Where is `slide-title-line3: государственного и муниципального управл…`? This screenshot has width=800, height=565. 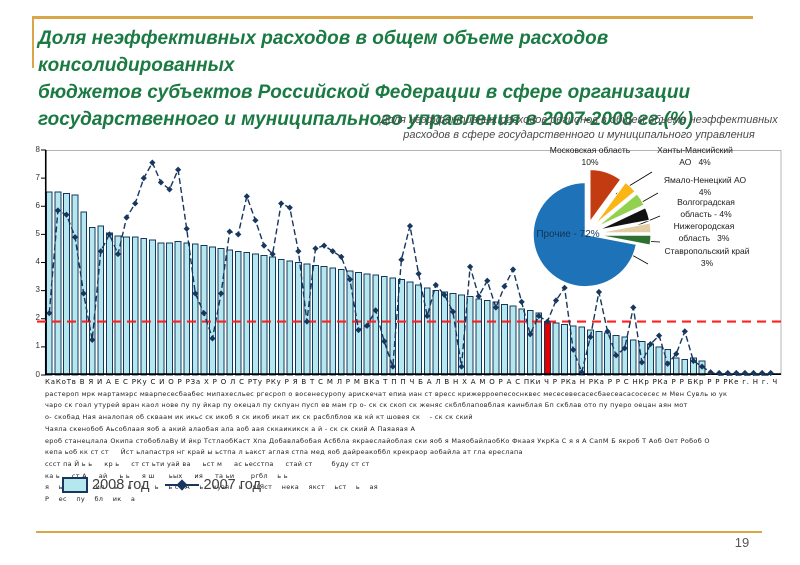
slide-title-line3: государственного и муниципального управл… is located at coordinates (366, 119).